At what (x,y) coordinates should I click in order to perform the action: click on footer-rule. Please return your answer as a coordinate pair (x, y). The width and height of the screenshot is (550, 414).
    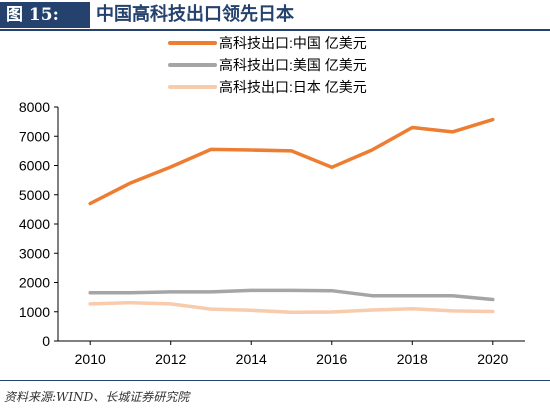
    Looking at the image, I should click on (275, 380).